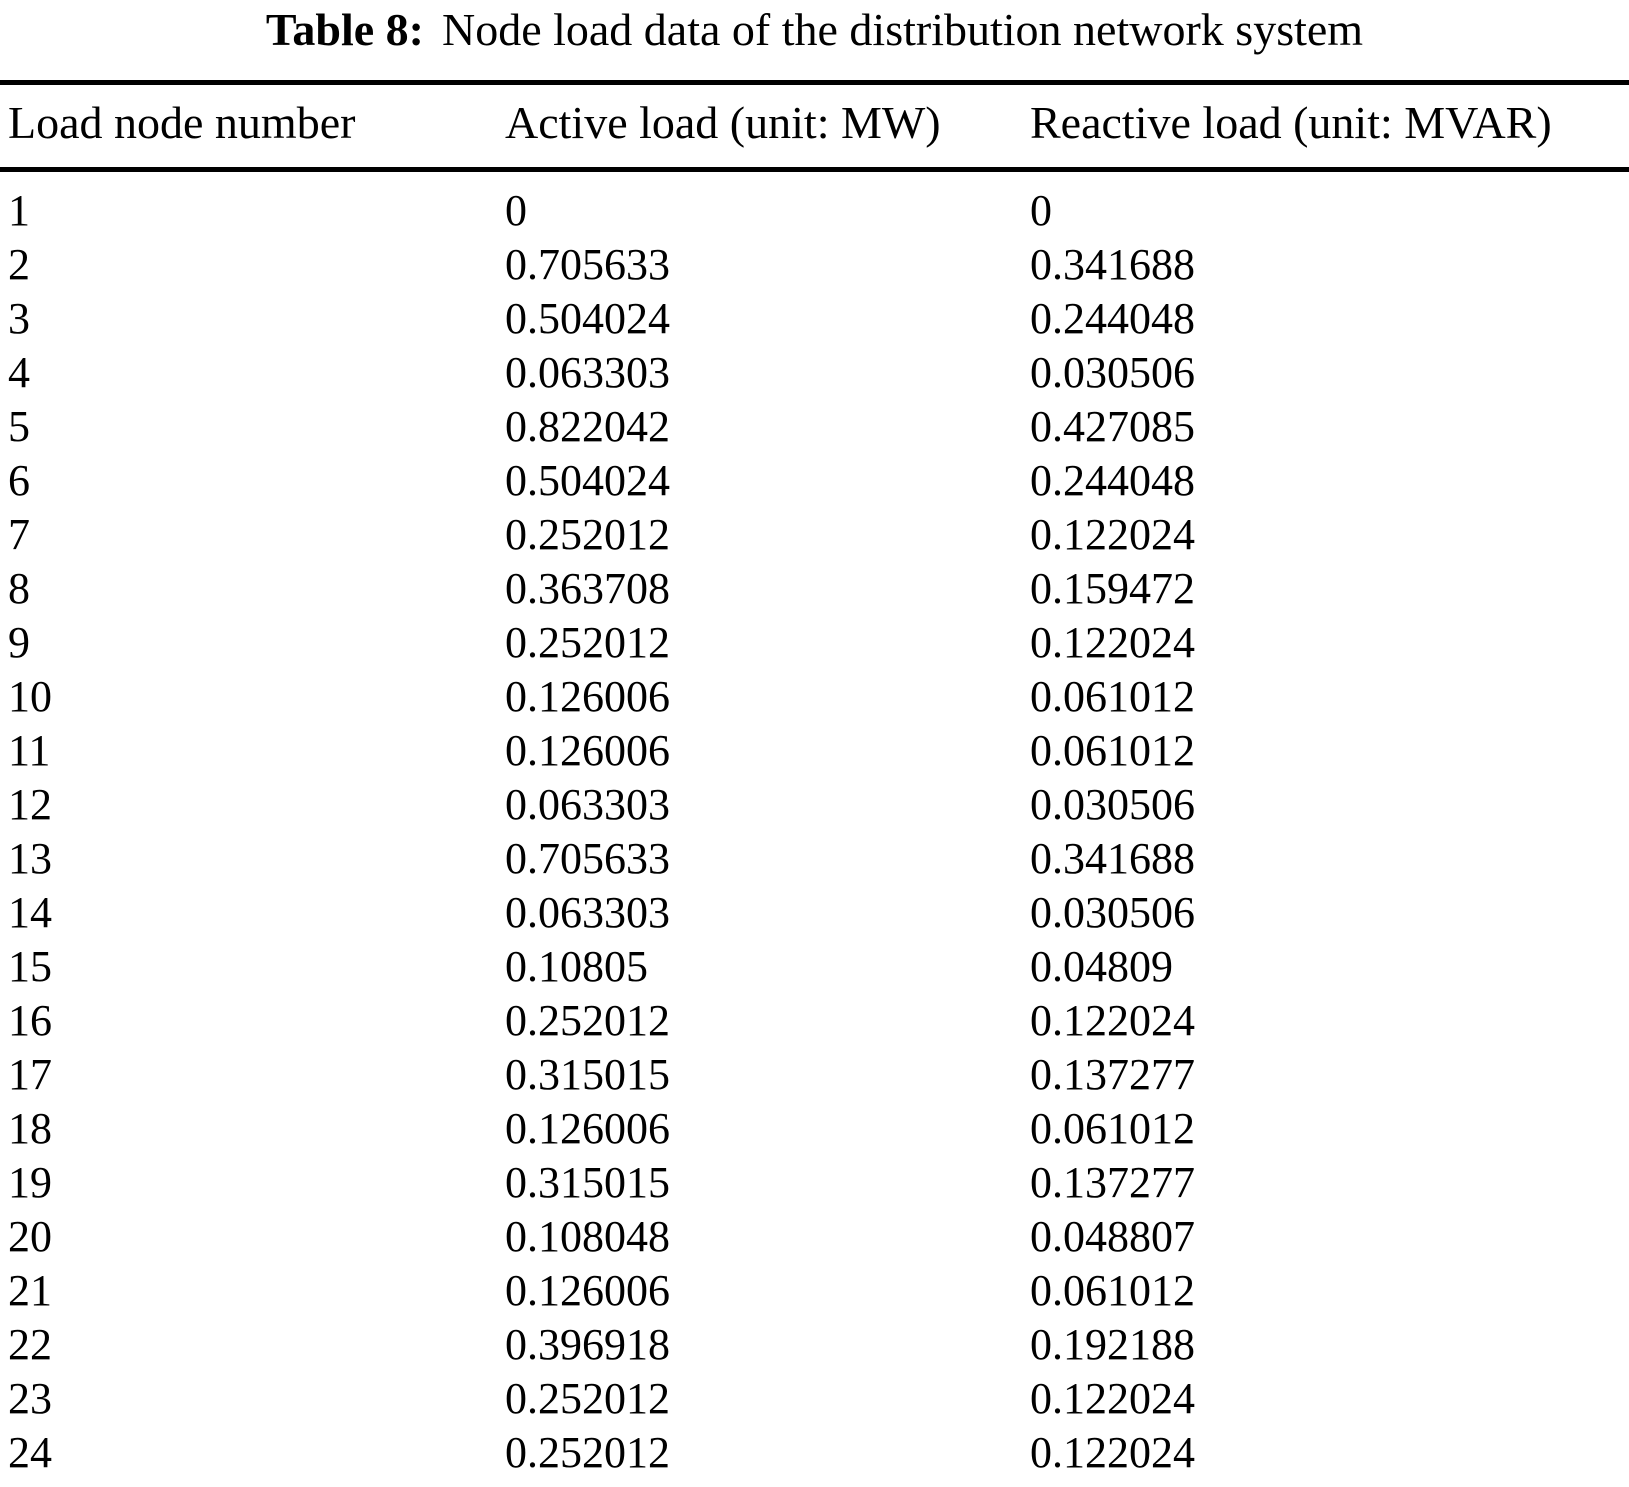  I want to click on cell-active-load: 0.822042, so click(587, 426).